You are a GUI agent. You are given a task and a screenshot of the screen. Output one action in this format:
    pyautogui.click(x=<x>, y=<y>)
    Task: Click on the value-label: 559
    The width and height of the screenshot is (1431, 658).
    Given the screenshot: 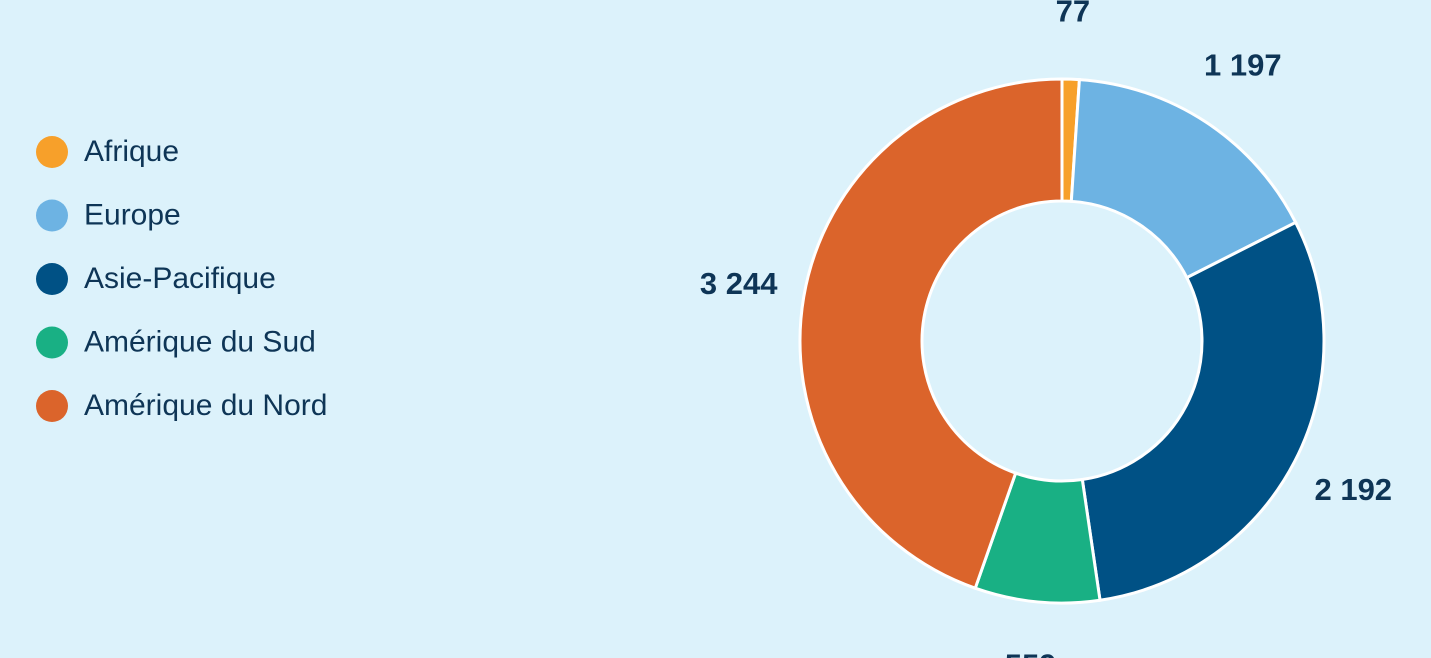 What is the action you would take?
    pyautogui.click(x=1031, y=653)
    